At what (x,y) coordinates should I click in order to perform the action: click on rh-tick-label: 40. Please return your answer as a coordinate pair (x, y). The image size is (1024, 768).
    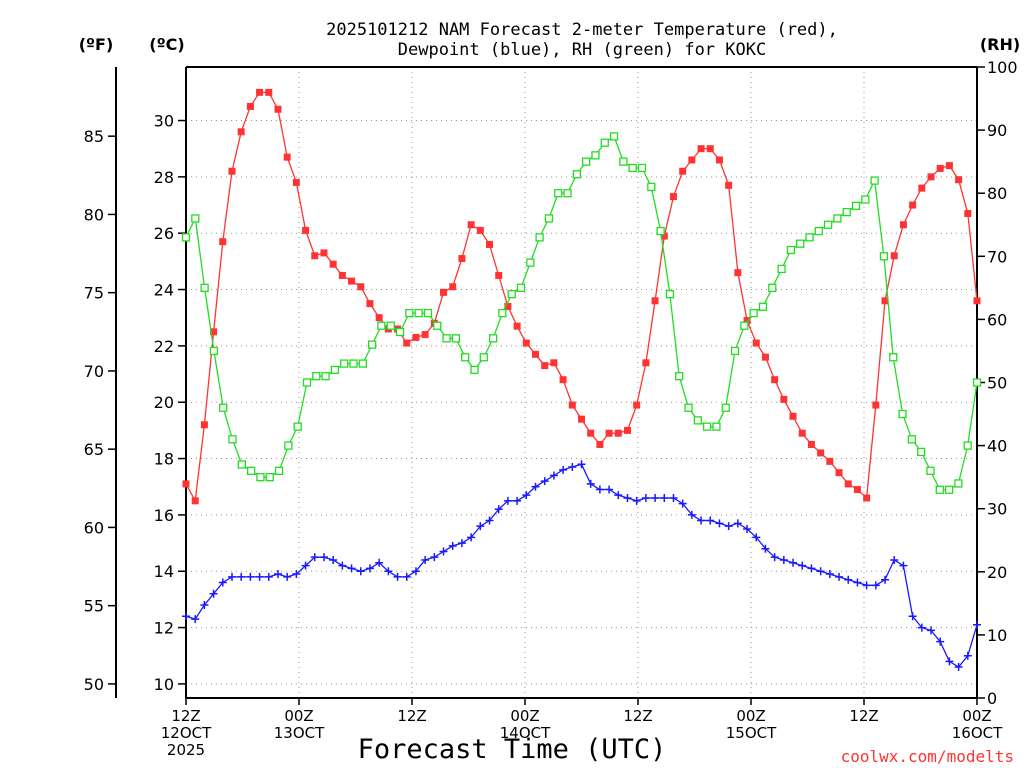
    Looking at the image, I should click on (997, 446).